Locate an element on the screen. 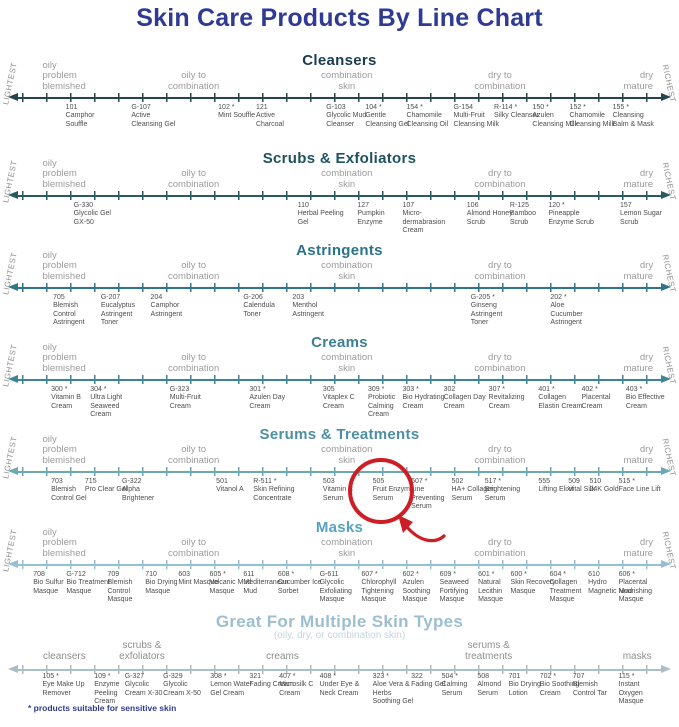 The image size is (679, 727). product-name: Azulen Cleansing Milk is located at coordinates (555, 120).